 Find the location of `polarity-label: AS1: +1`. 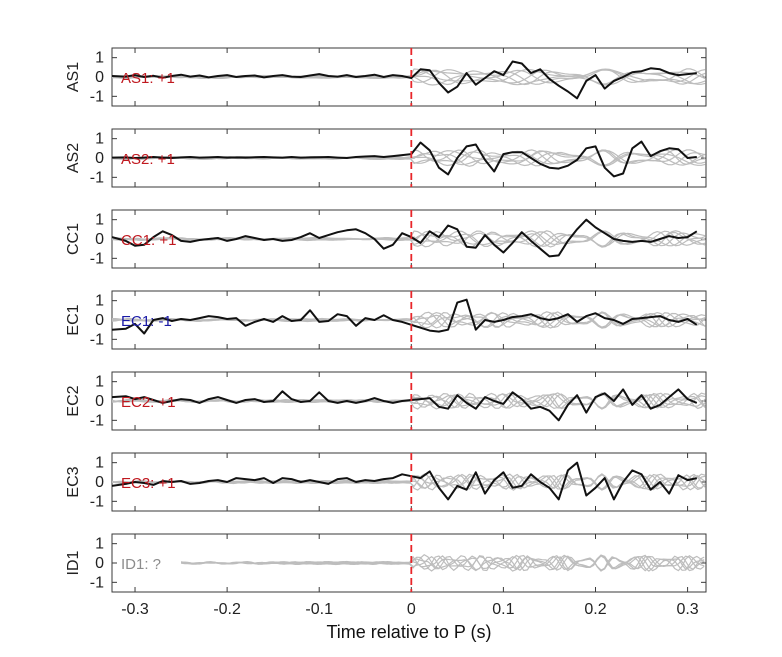

polarity-label: AS1: +1 is located at coordinates (148, 78).